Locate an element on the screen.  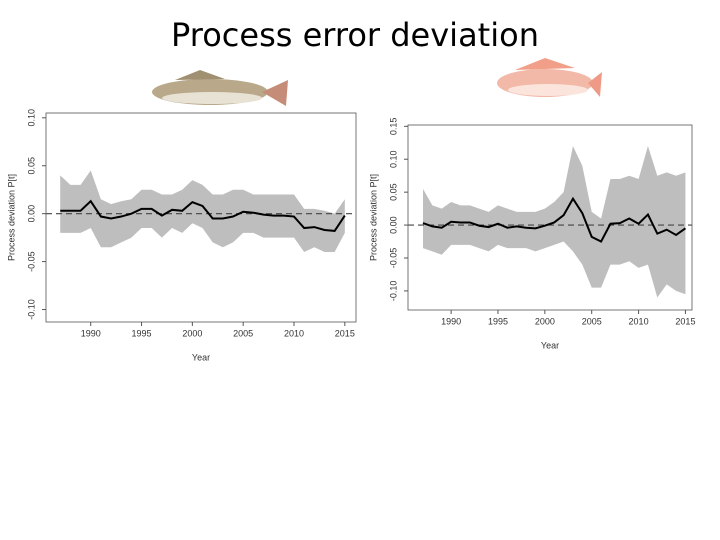
confidence-band is located at coordinates (202, 211).